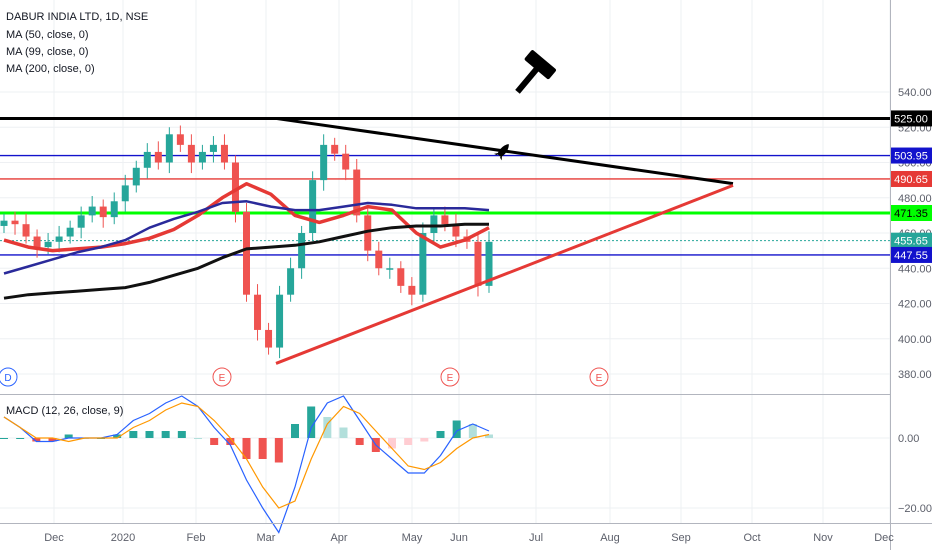 The height and width of the screenshot is (550, 932). Describe the element at coordinates (915, 199) in the screenshot. I see `price-tick-label: 480.00` at that location.